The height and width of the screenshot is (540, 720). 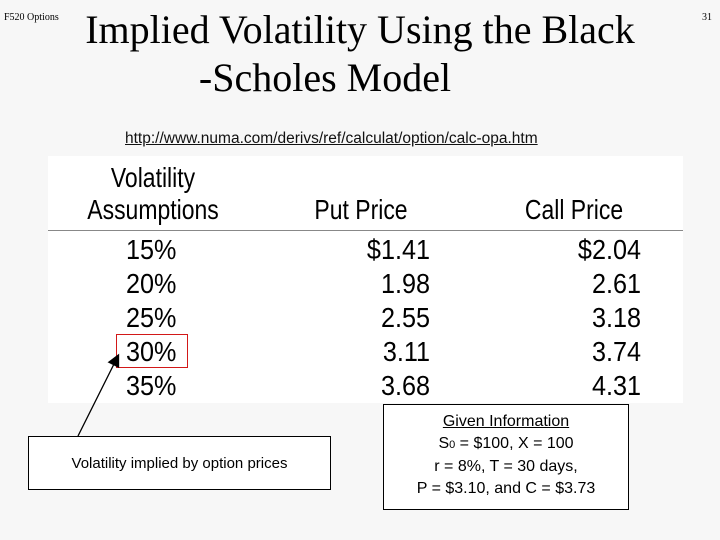 What do you see at coordinates (616, 317) in the screenshot?
I see `call-cell: 3.18` at bounding box center [616, 317].